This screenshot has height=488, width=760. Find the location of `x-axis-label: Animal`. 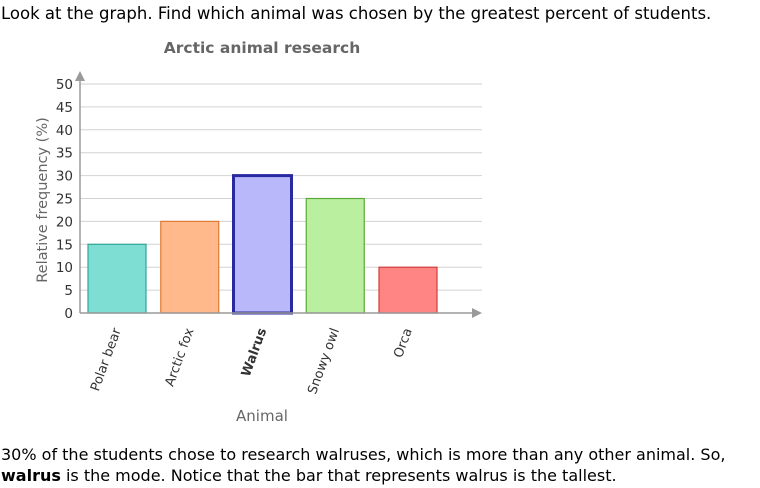

x-axis-label: Animal is located at coordinates (262, 416).